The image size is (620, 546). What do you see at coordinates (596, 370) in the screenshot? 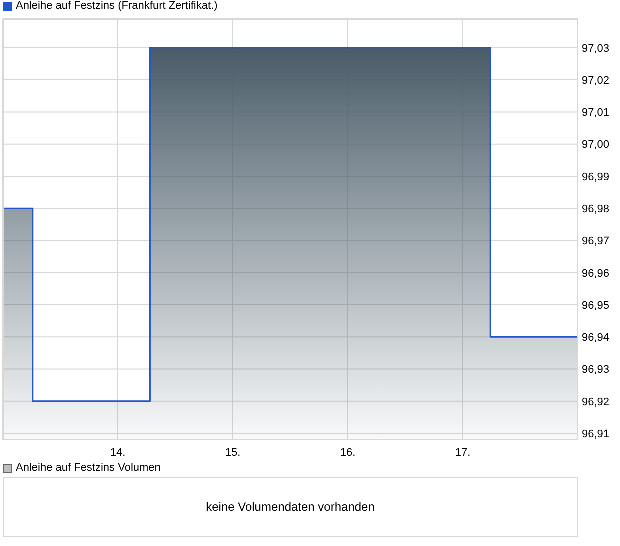
I see `y-tick-label: 96,93` at bounding box center [596, 370].